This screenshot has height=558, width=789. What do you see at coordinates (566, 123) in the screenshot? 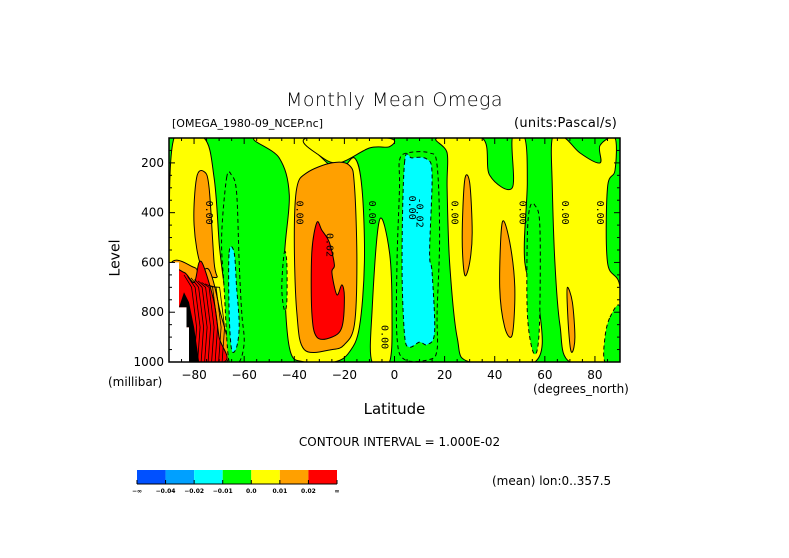
I see `units-label: (units:Pascal/s)` at bounding box center [566, 123].